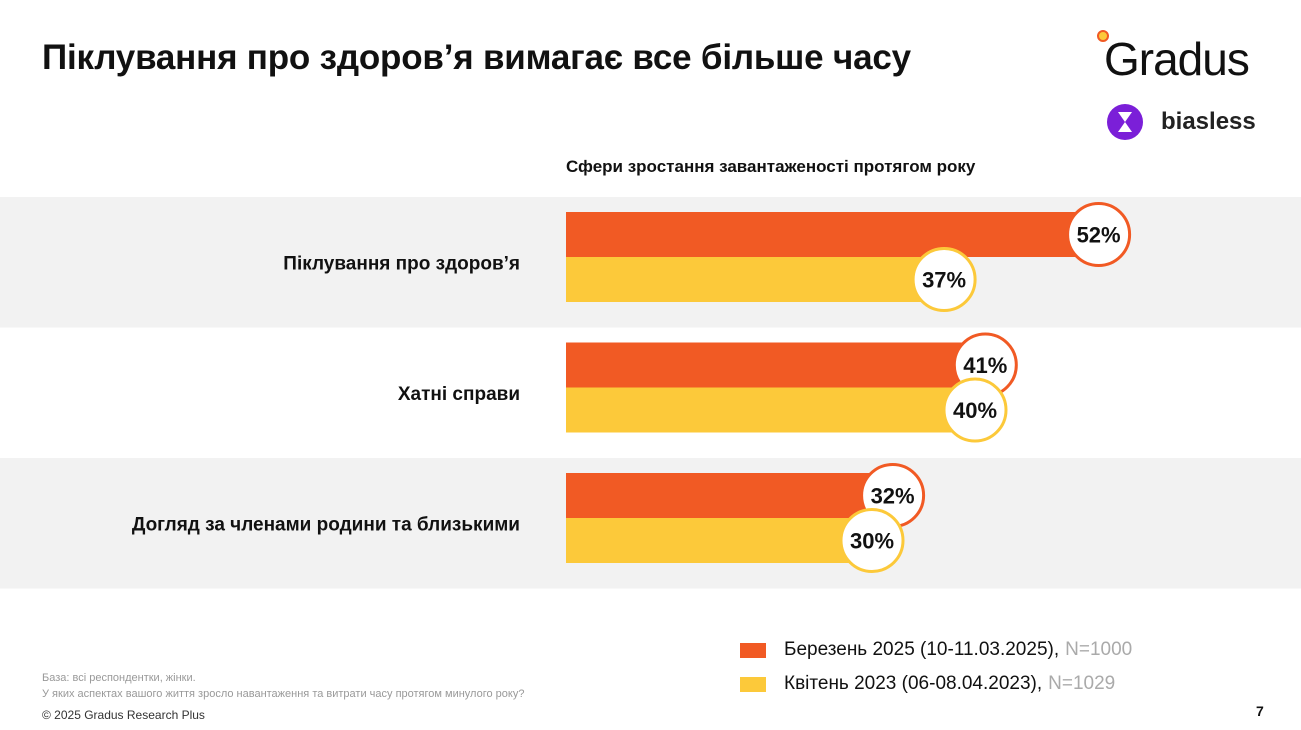  I want to click on biasless-logo-text: biasless, so click(1208, 121).